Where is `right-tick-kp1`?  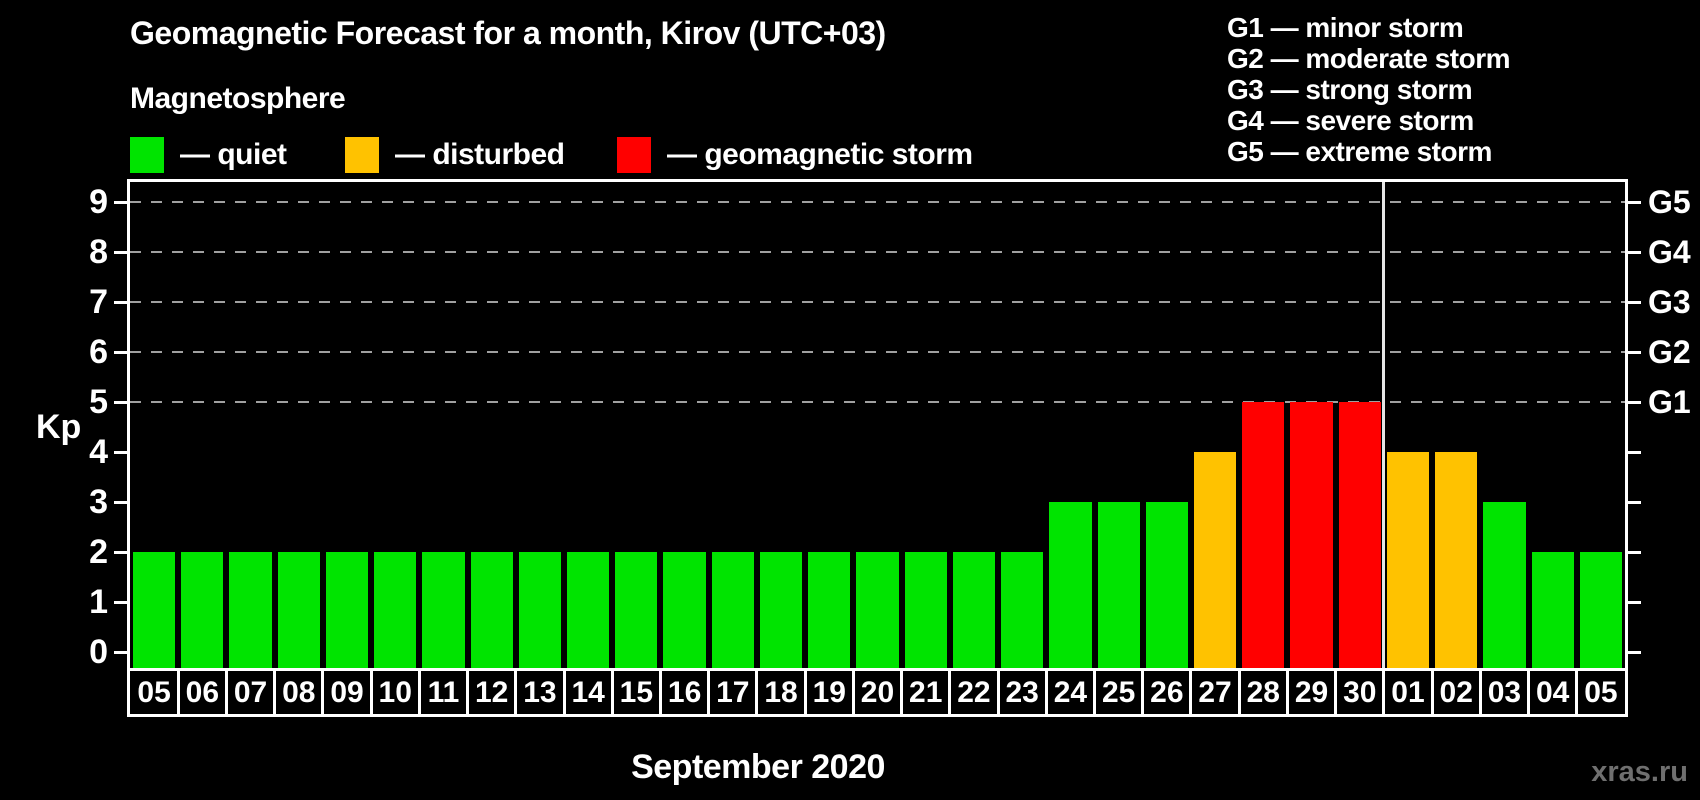
right-tick-kp1 is located at coordinates (1634, 602).